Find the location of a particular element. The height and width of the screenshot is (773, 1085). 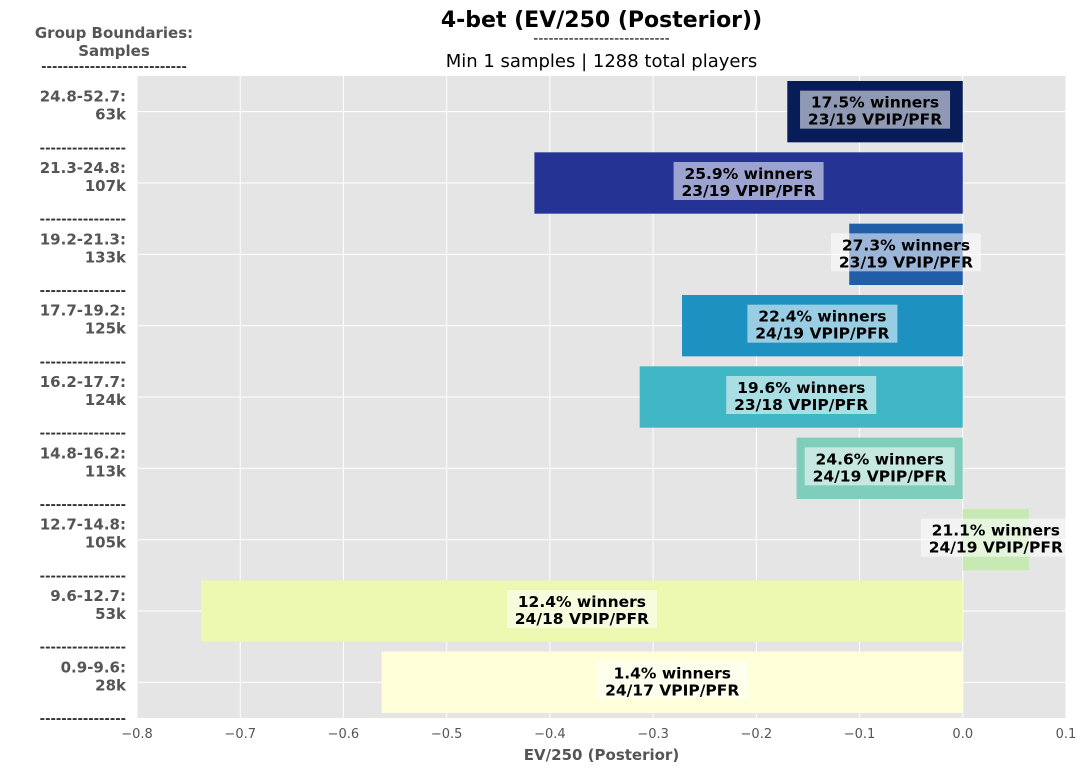

x-tick-label: −0.4 is located at coordinates (550, 734).